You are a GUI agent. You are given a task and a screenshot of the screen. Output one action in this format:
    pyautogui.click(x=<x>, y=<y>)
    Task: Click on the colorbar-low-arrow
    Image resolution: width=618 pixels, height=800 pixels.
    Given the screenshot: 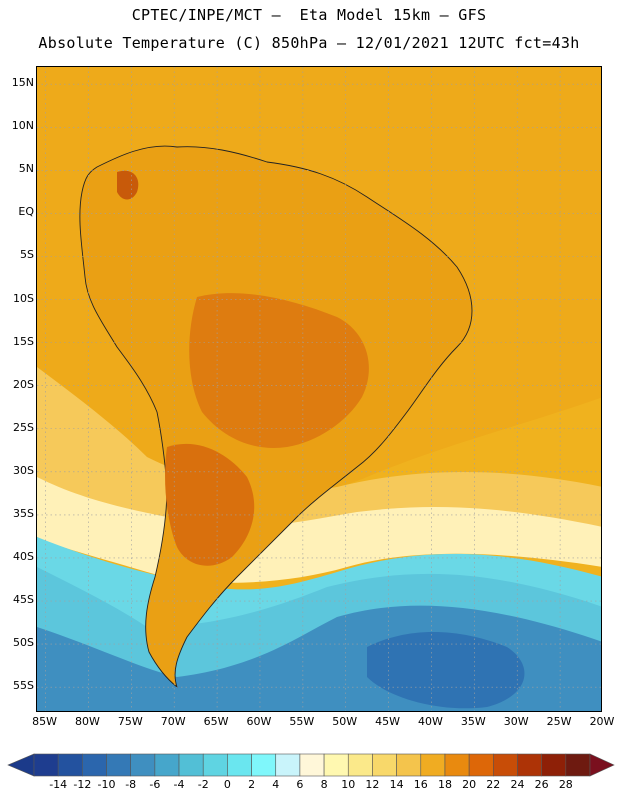 What is the action you would take?
    pyautogui.click(x=21, y=765)
    